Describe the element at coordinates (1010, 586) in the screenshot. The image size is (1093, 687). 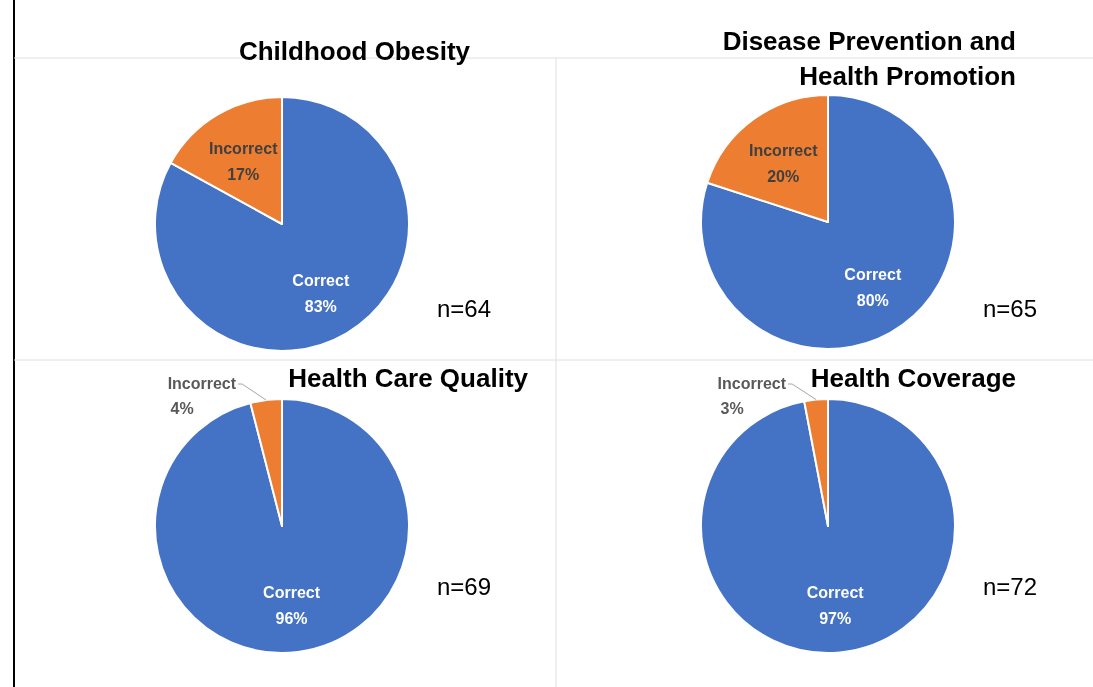
I see `text: n=72` at that location.